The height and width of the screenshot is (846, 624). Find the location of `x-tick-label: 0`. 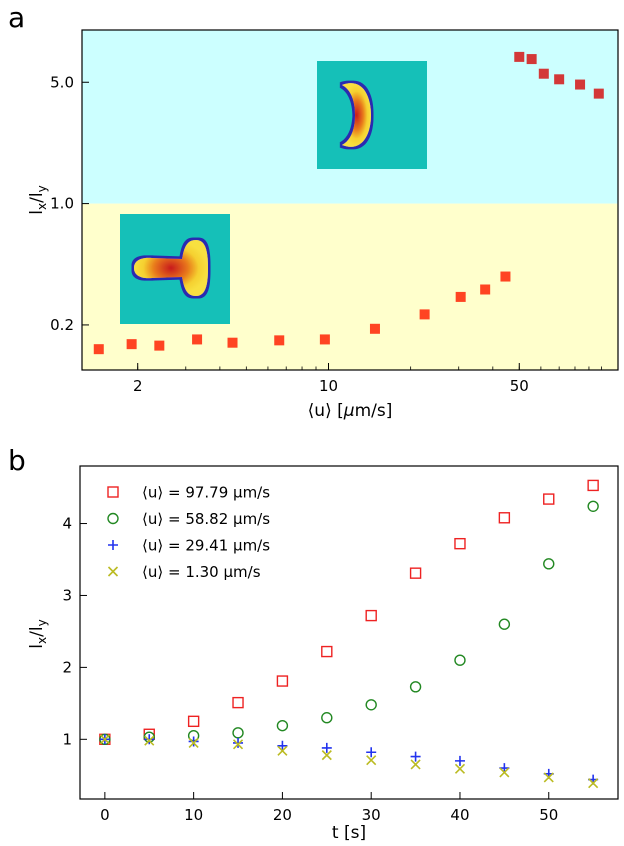

x-tick-label: 0 is located at coordinates (105, 815).